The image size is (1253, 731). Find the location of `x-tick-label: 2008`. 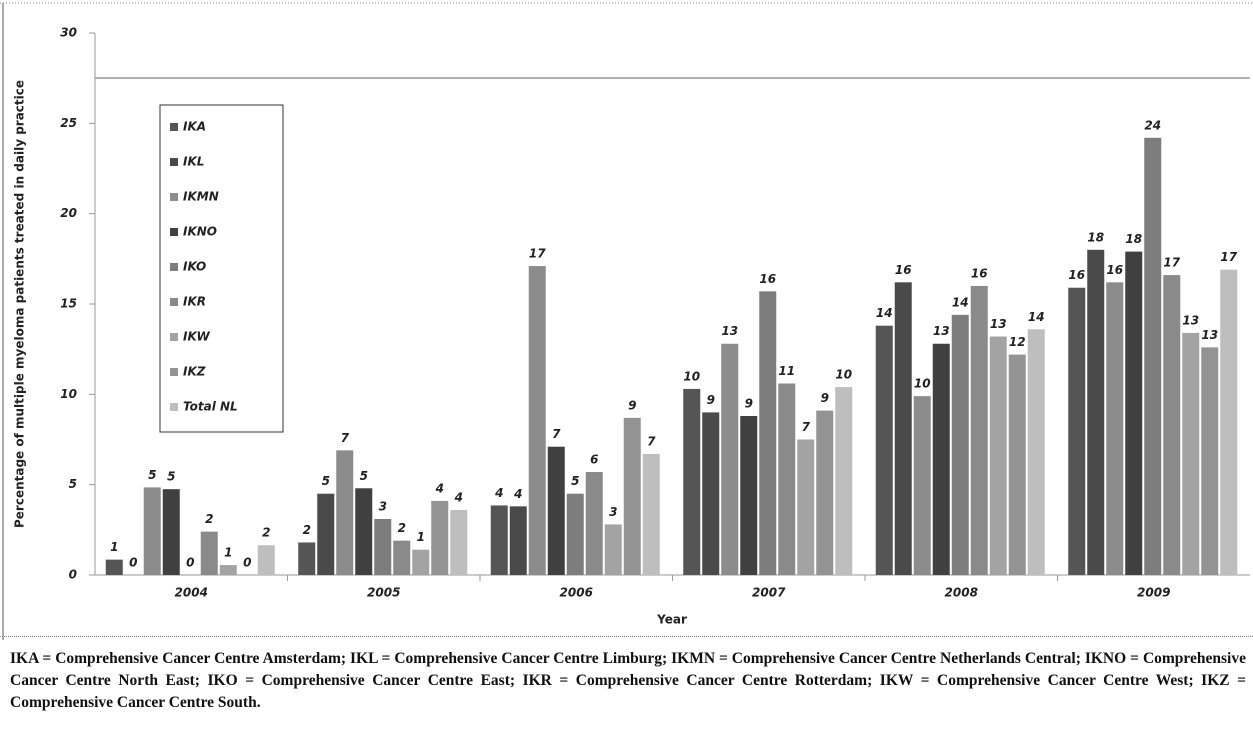

x-tick-label: 2008 is located at coordinates (961, 593).